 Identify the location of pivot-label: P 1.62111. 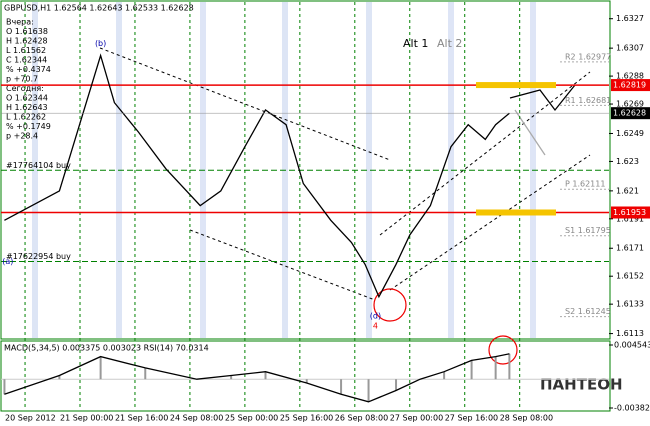
(585, 184).